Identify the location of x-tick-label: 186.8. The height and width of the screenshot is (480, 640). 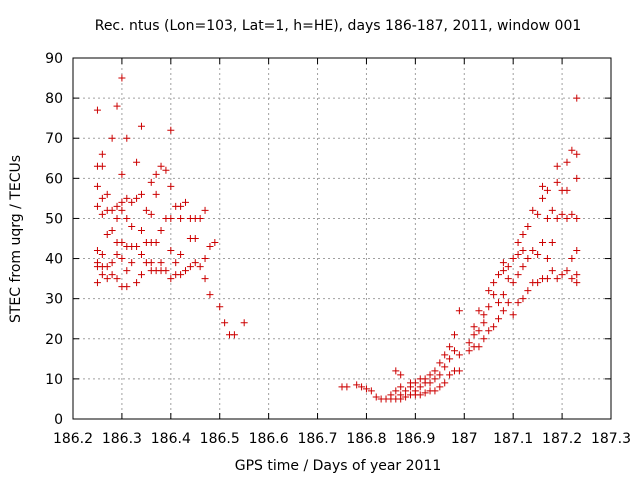
(366, 439).